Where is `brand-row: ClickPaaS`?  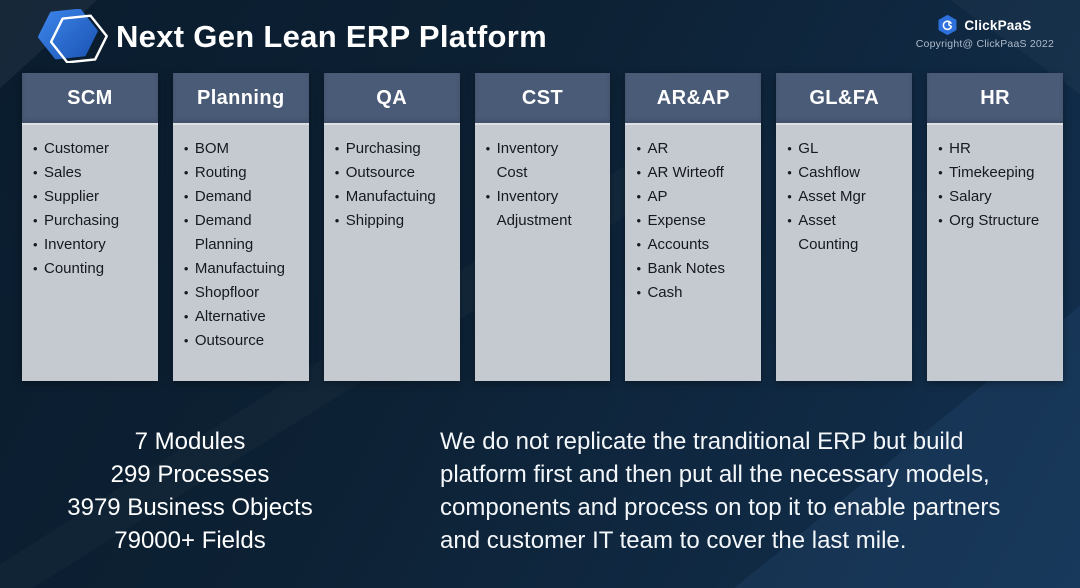 brand-row: ClickPaaS is located at coordinates (984, 25).